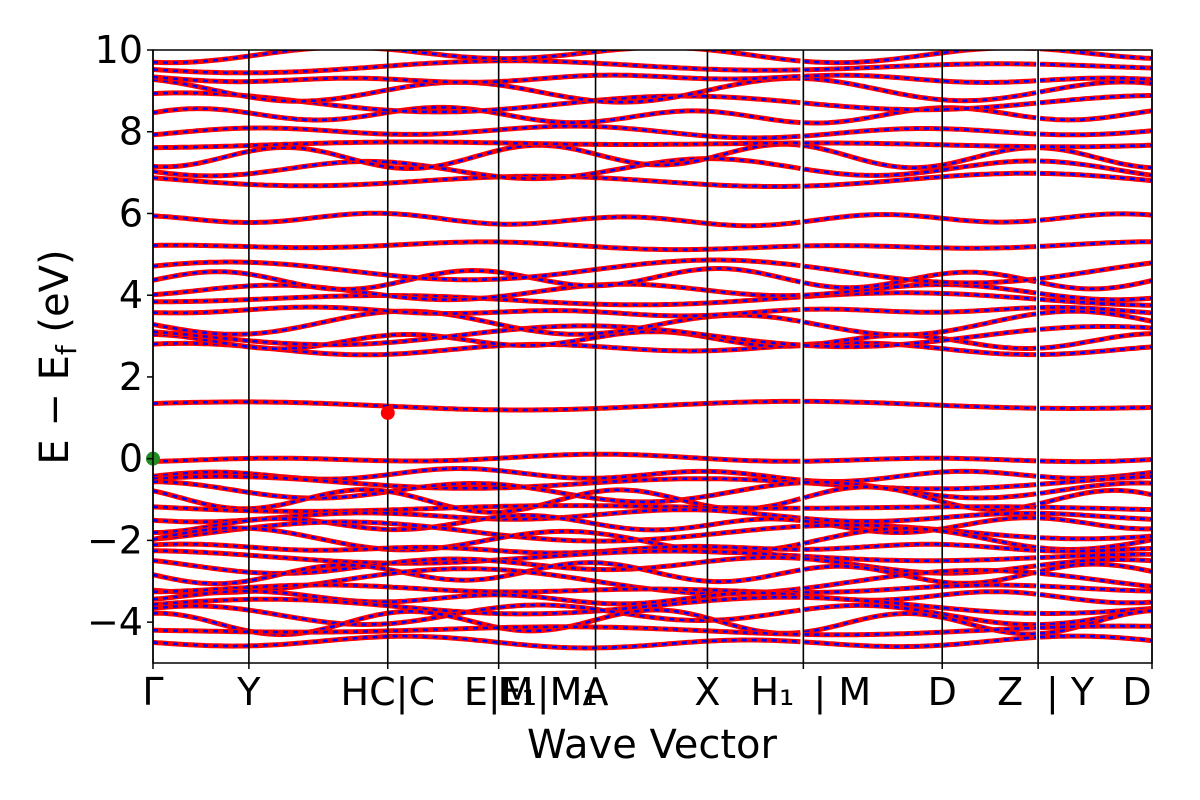  I want to click on y-axis-title-suffix: (eV), so click(55, 297).